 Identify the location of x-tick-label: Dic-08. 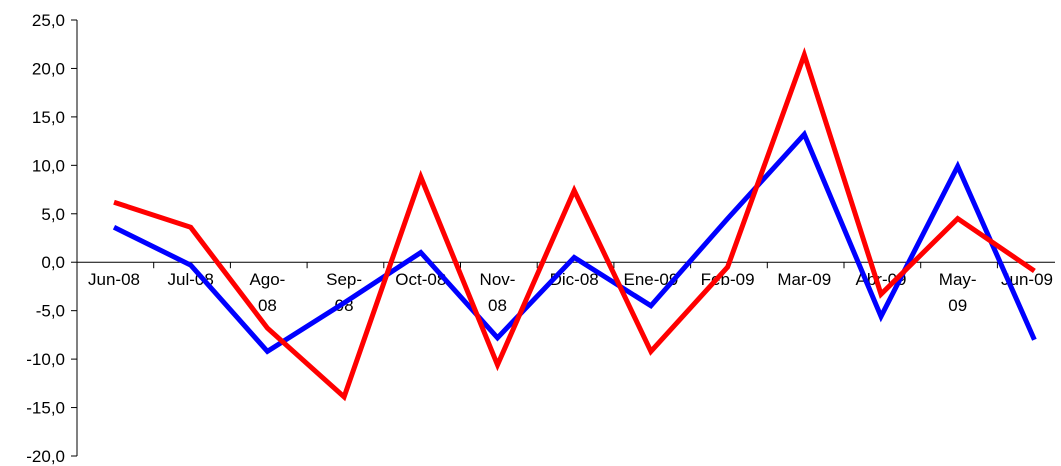
(574, 279).